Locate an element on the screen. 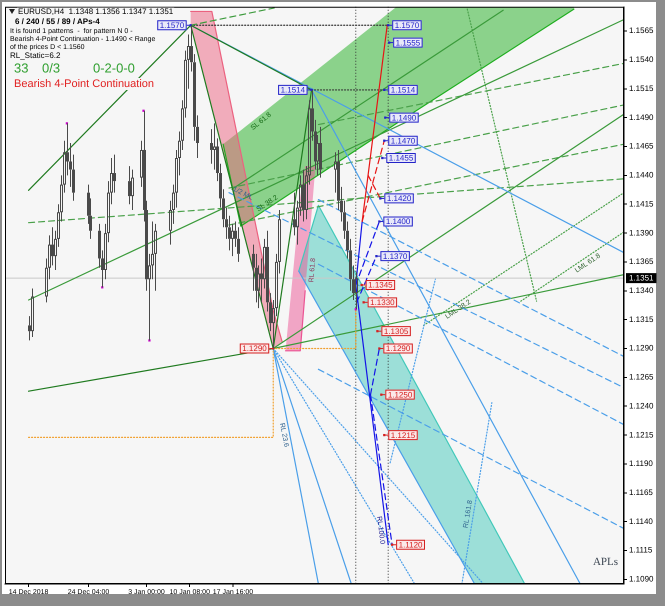 This screenshot has height=606, width=665. annotation: 0/3 is located at coordinates (51, 68).